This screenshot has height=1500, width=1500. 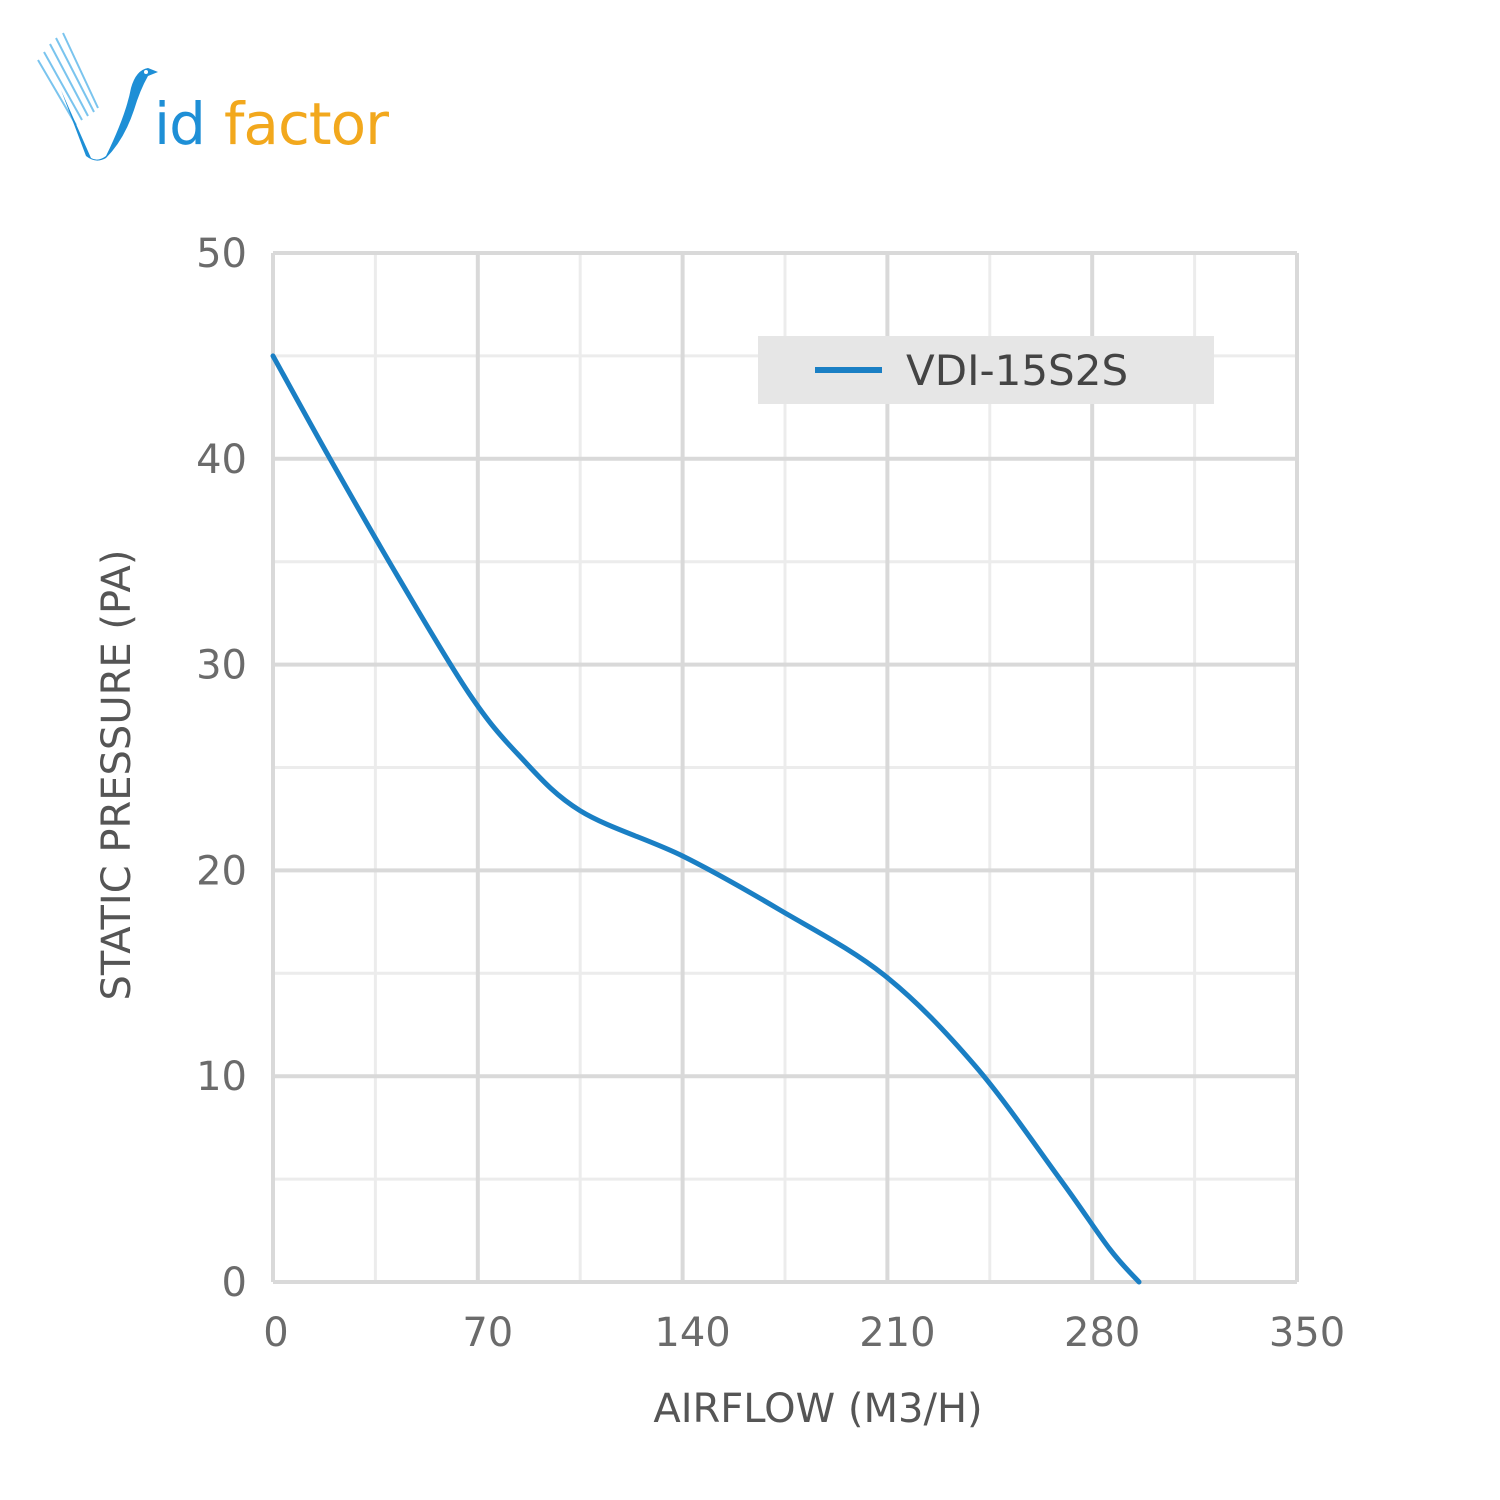 What do you see at coordinates (117, 774) in the screenshot?
I see `y-axis-title: STATIC PRESSURE (PA)` at bounding box center [117, 774].